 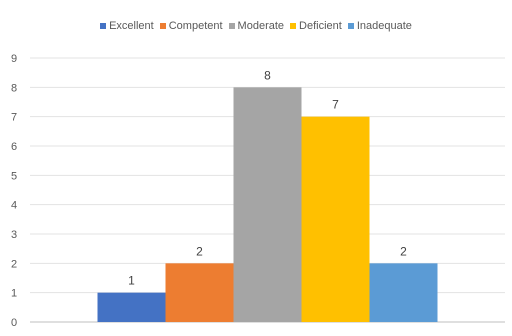 What do you see at coordinates (199, 251) in the screenshot?
I see `data-label-competent: 2` at bounding box center [199, 251].